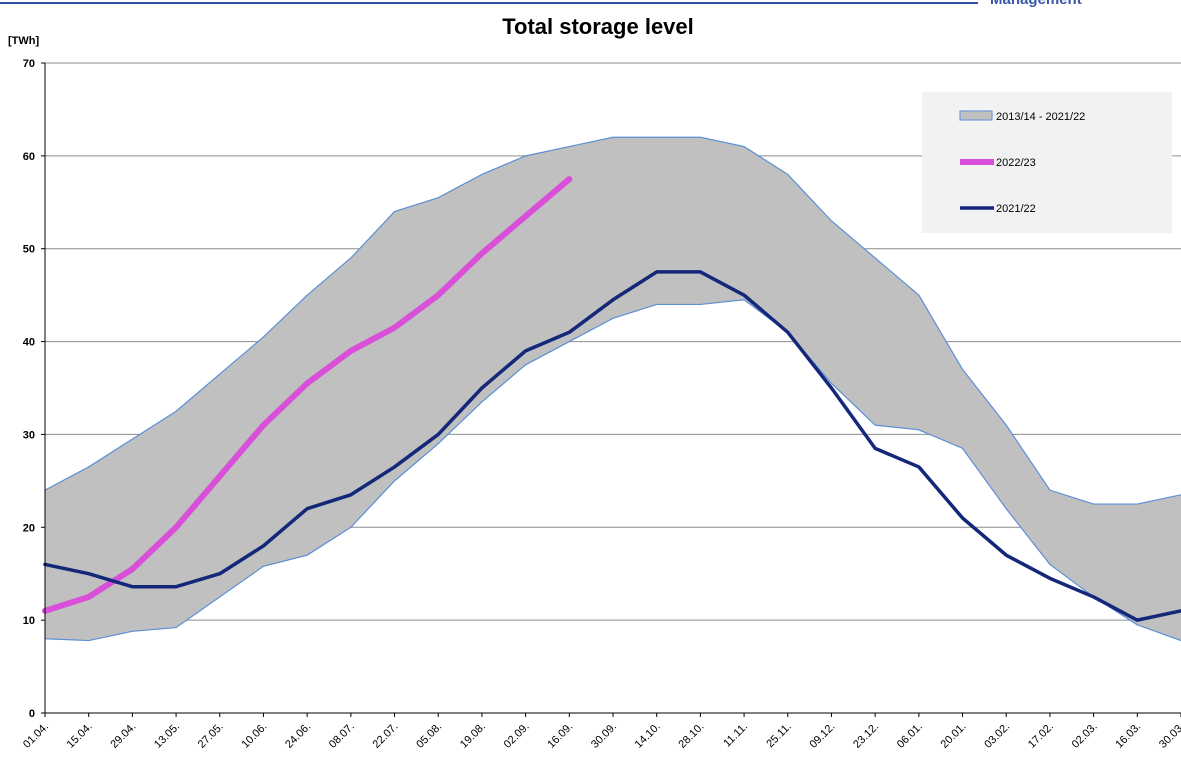 The height and width of the screenshot is (770, 1181). I want to click on y-tick-label: 30, so click(29, 435).